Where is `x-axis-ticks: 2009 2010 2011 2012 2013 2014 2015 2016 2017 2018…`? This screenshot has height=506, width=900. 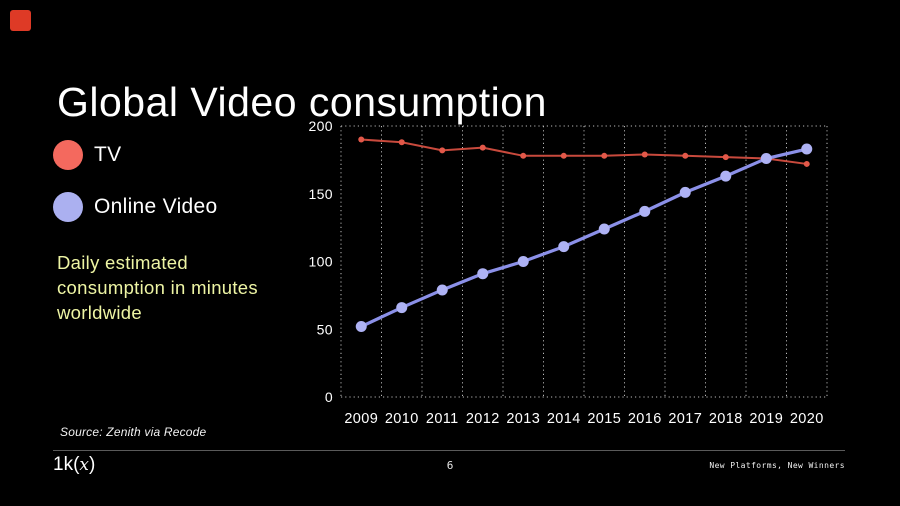
x-axis-ticks: 2009 2010 2011 2012 2013 2014 2015 2016 2017 2018… is located at coordinates (583, 419).